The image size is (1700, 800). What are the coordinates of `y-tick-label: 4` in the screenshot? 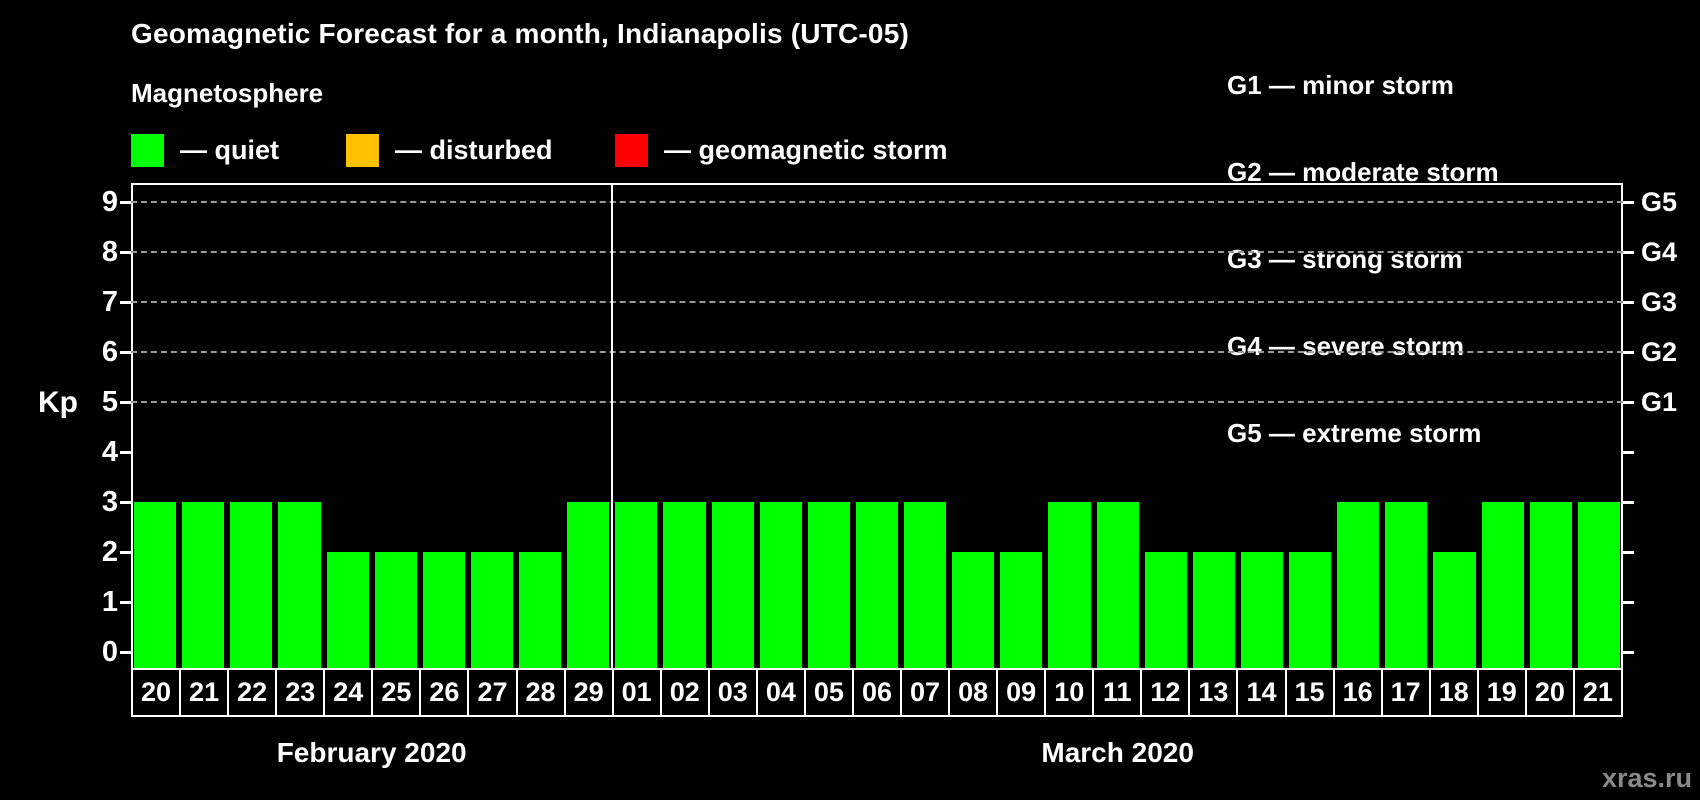 It's located at (109, 452).